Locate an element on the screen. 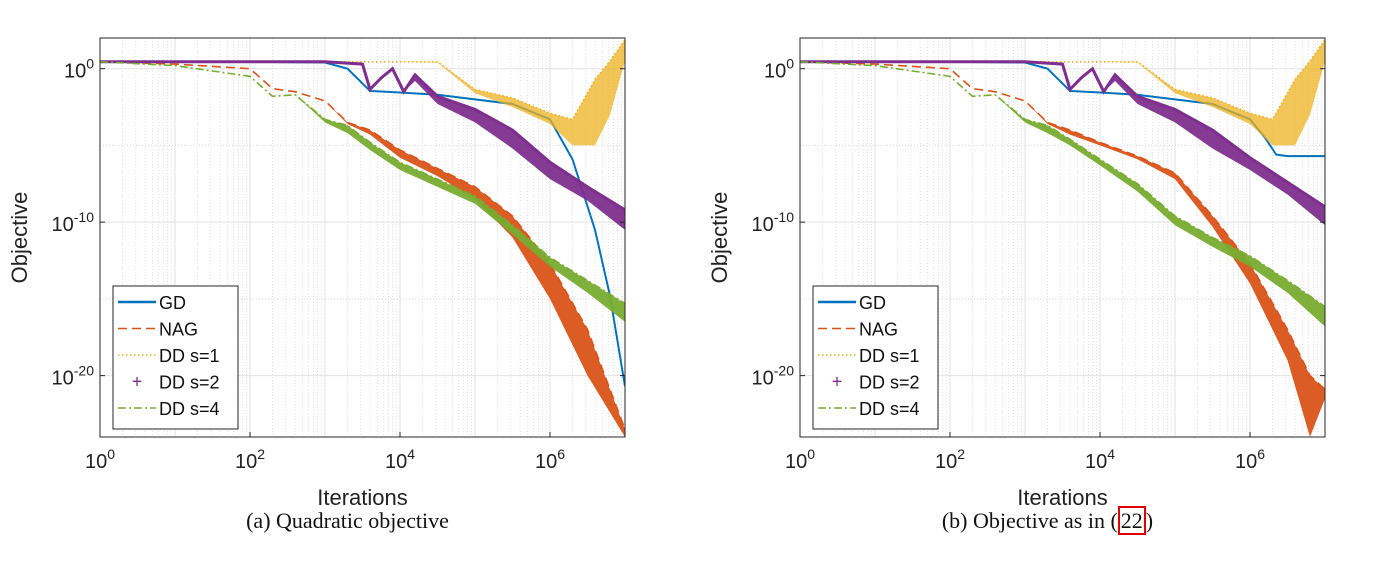 The width and height of the screenshot is (1390, 569). caption-b: (b) Objective as in (22) is located at coordinates (1045, 520).